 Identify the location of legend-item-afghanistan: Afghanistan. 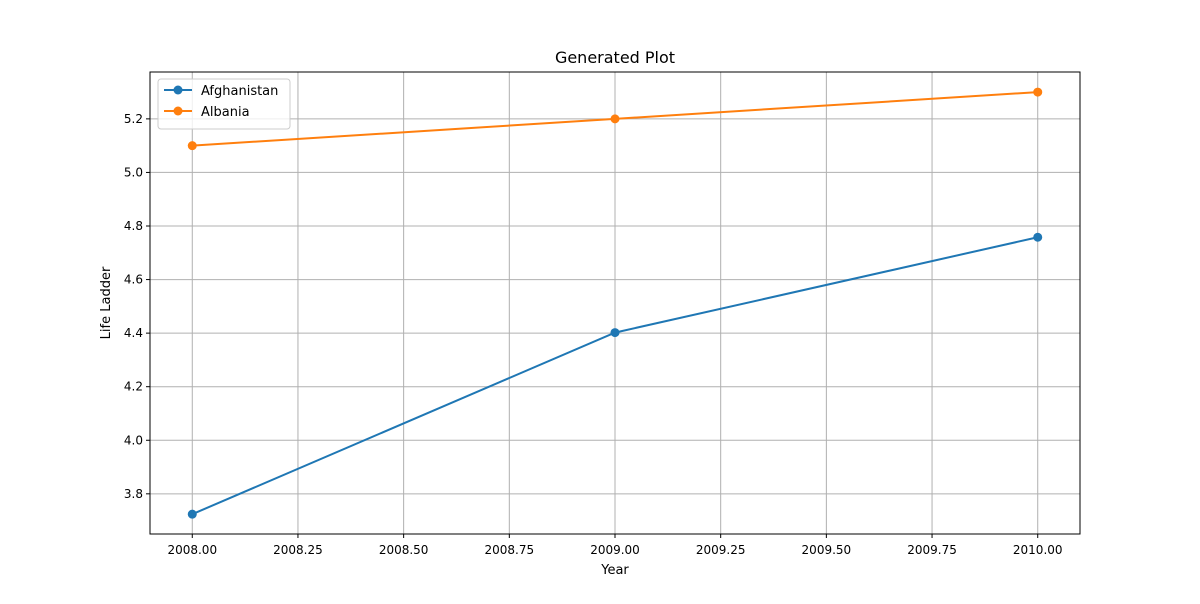
(221, 91).